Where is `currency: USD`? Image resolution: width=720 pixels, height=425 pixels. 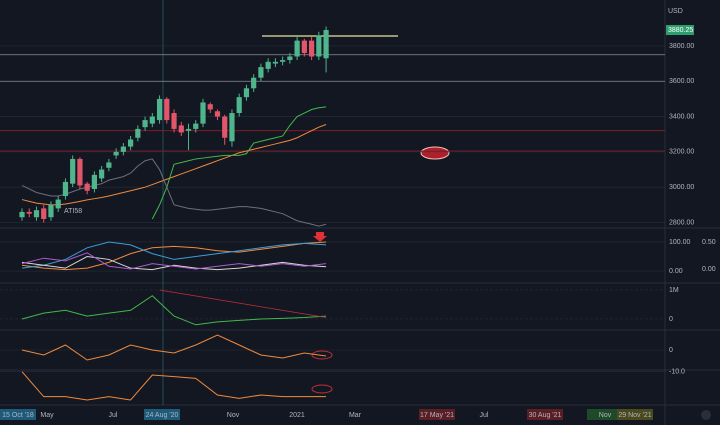 currency: USD is located at coordinates (675, 11).